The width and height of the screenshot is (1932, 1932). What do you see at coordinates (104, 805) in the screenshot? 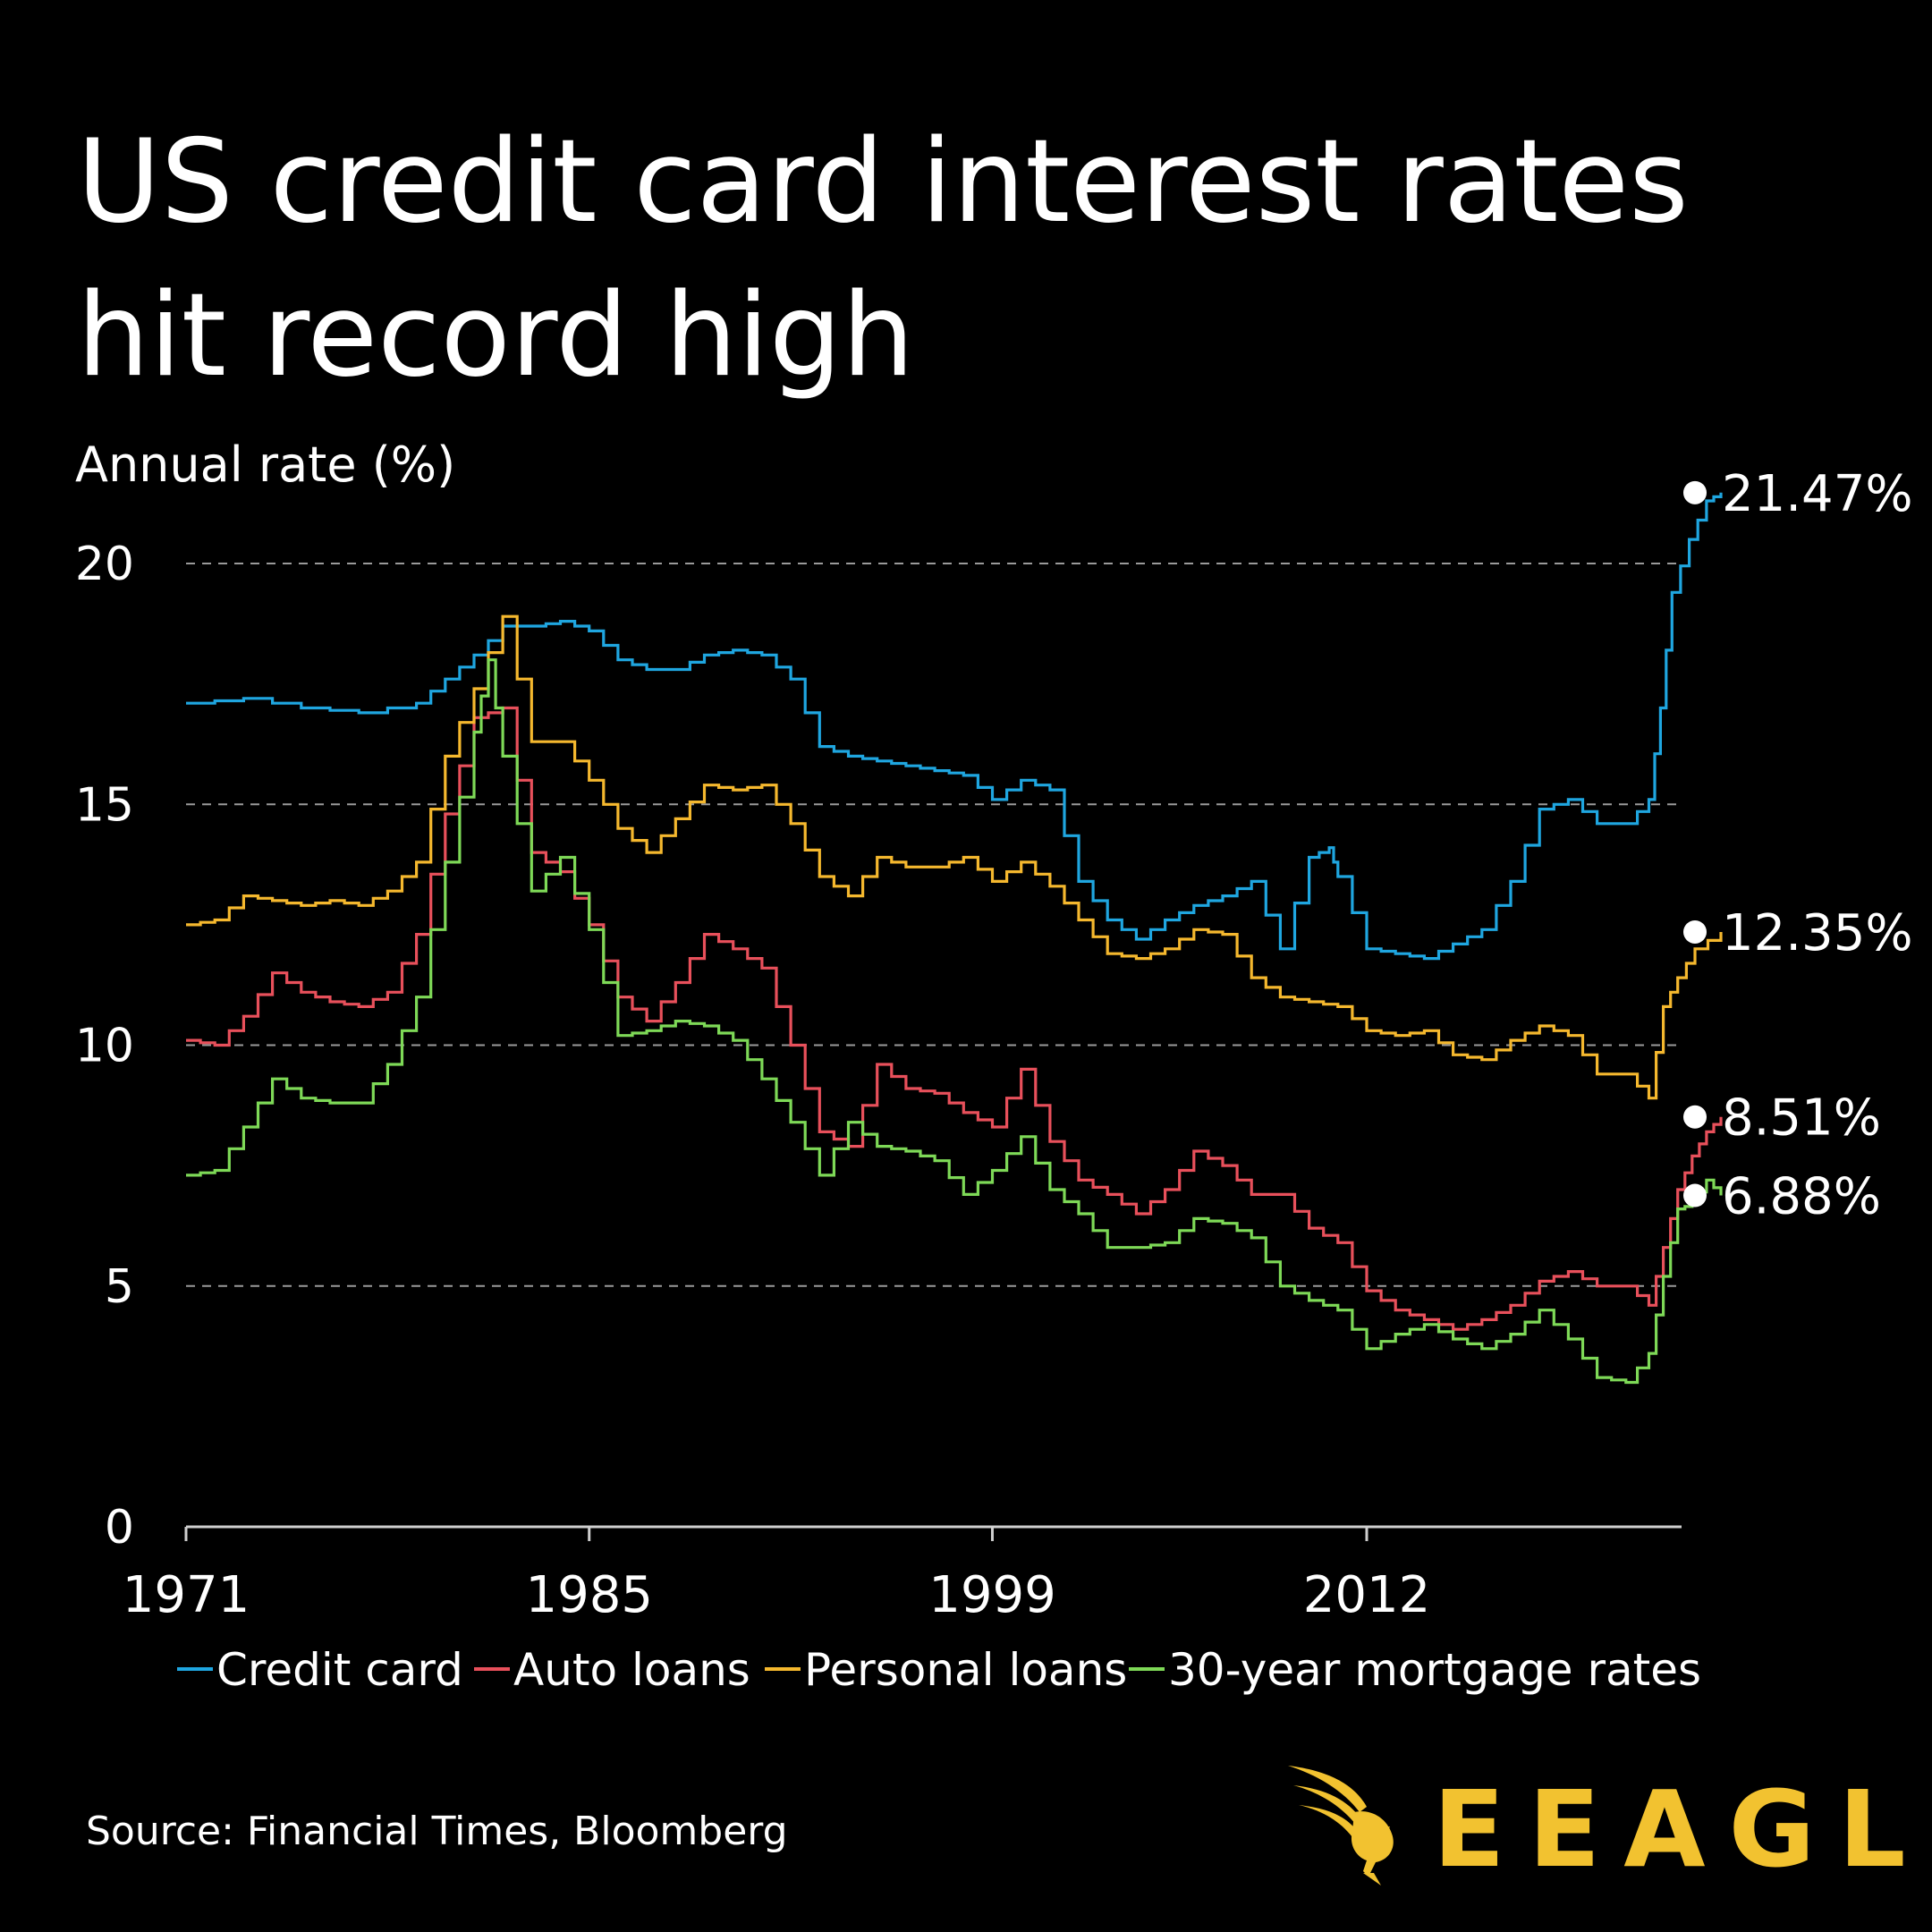
I see `y-tick-label: 15` at bounding box center [104, 805].